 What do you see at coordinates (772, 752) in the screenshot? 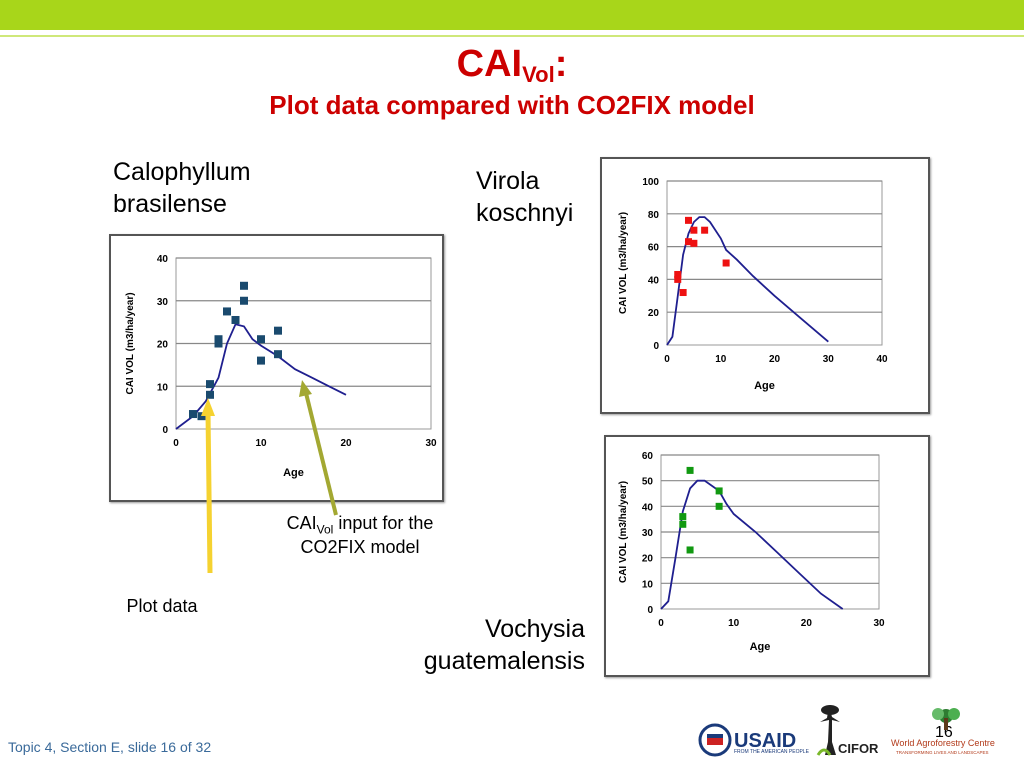
I see `usaid-tagline: FROM THE AMERICAN PEOPLE` at bounding box center [772, 752].